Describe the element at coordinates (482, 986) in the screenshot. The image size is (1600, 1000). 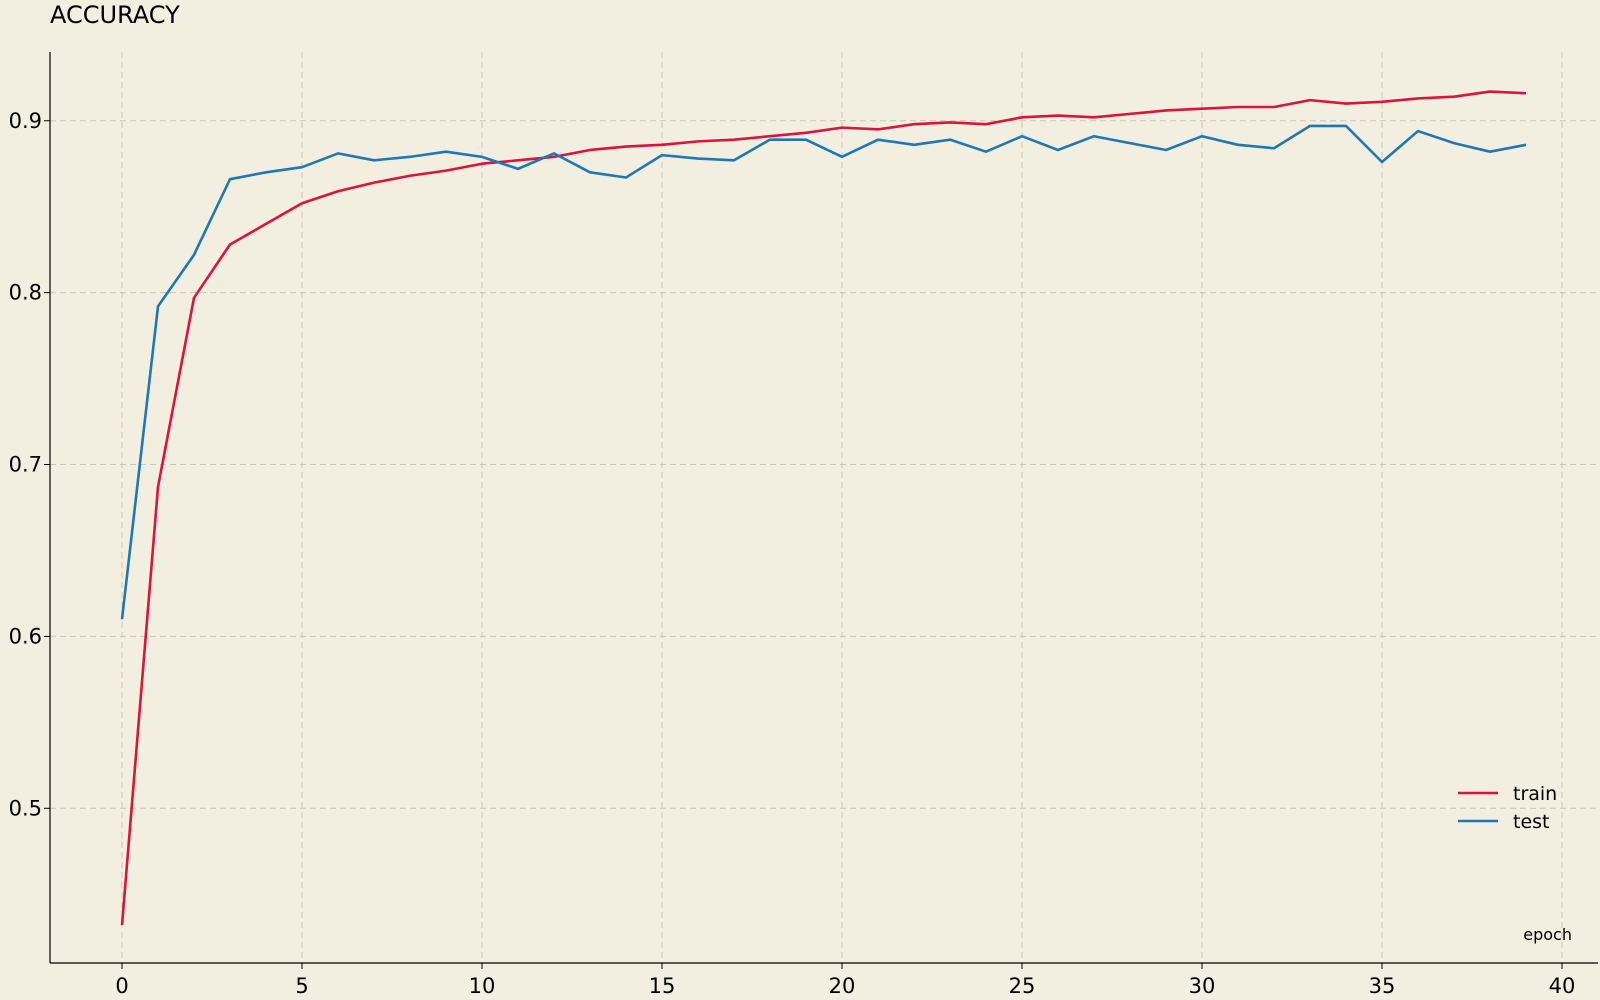
I see `x-tick-label: 10` at that location.